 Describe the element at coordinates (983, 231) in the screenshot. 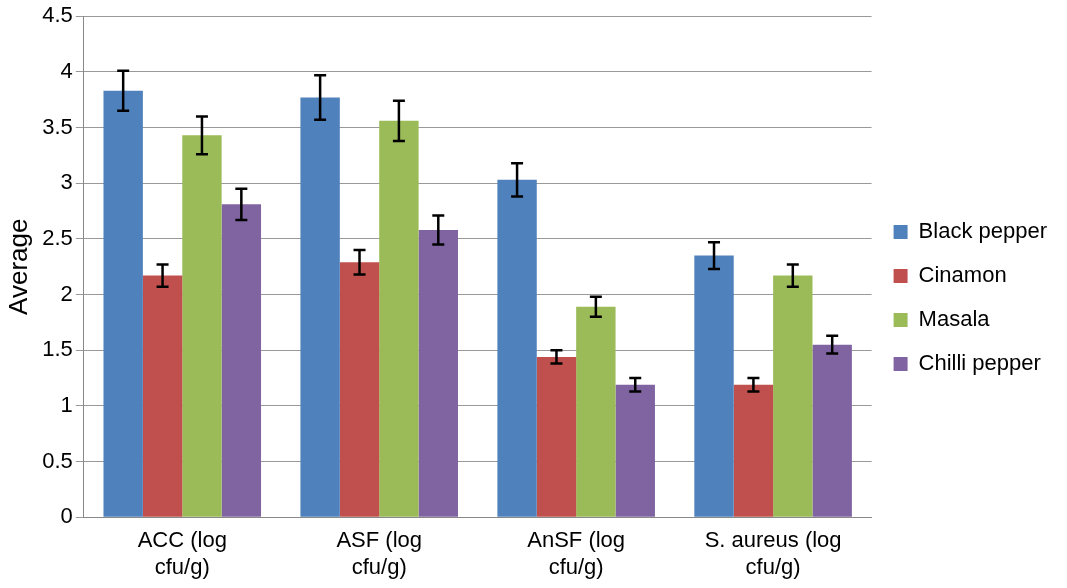

I see `legend-label: Black pepper` at that location.